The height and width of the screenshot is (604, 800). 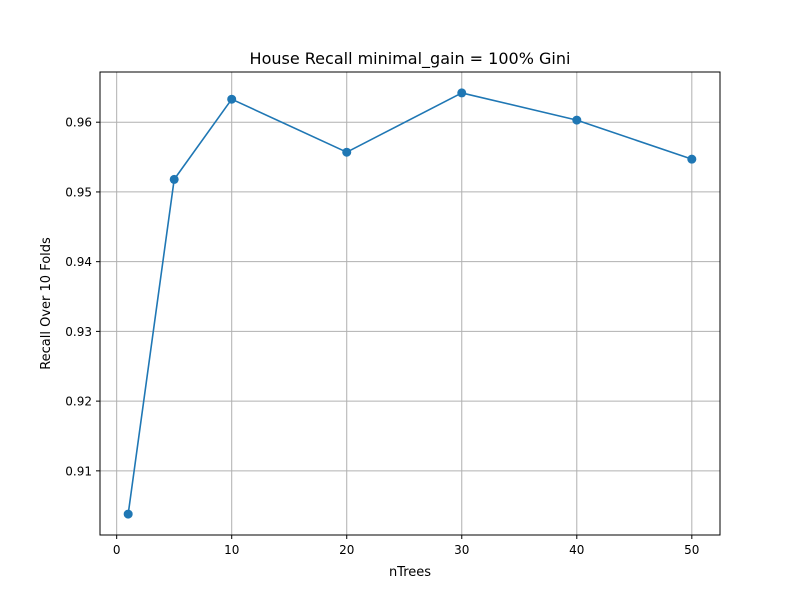 What do you see at coordinates (576, 550) in the screenshot?
I see `x-tick-label: 40` at bounding box center [576, 550].